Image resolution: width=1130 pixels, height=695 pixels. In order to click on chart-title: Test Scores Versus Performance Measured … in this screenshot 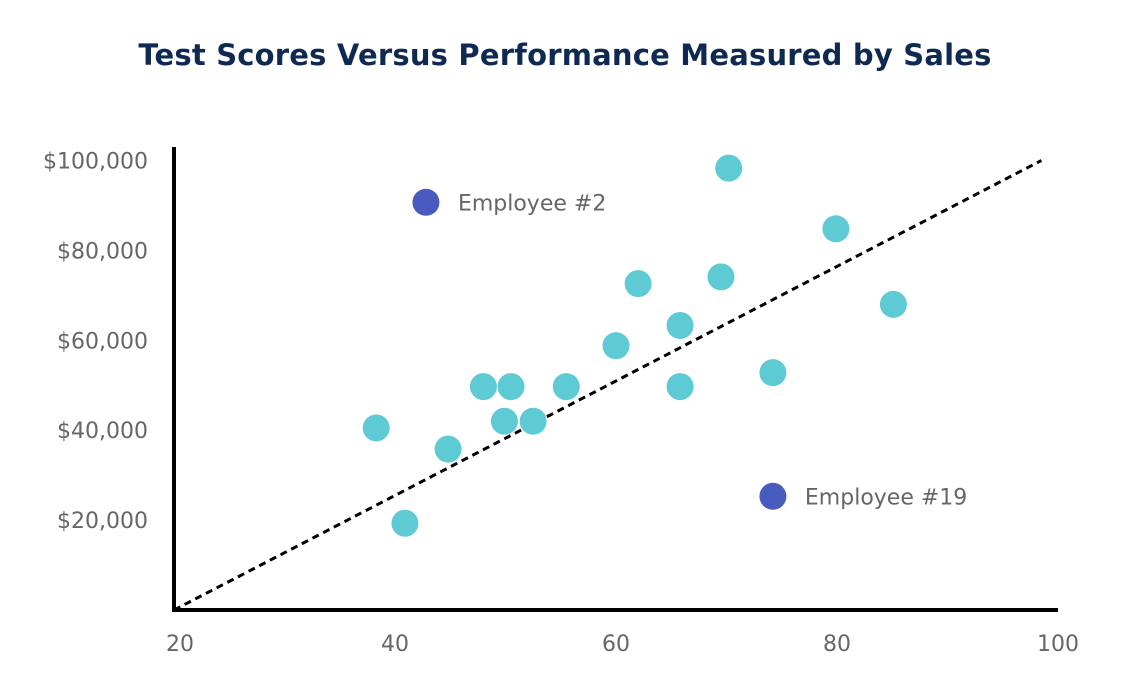, I will do `click(565, 55)`.